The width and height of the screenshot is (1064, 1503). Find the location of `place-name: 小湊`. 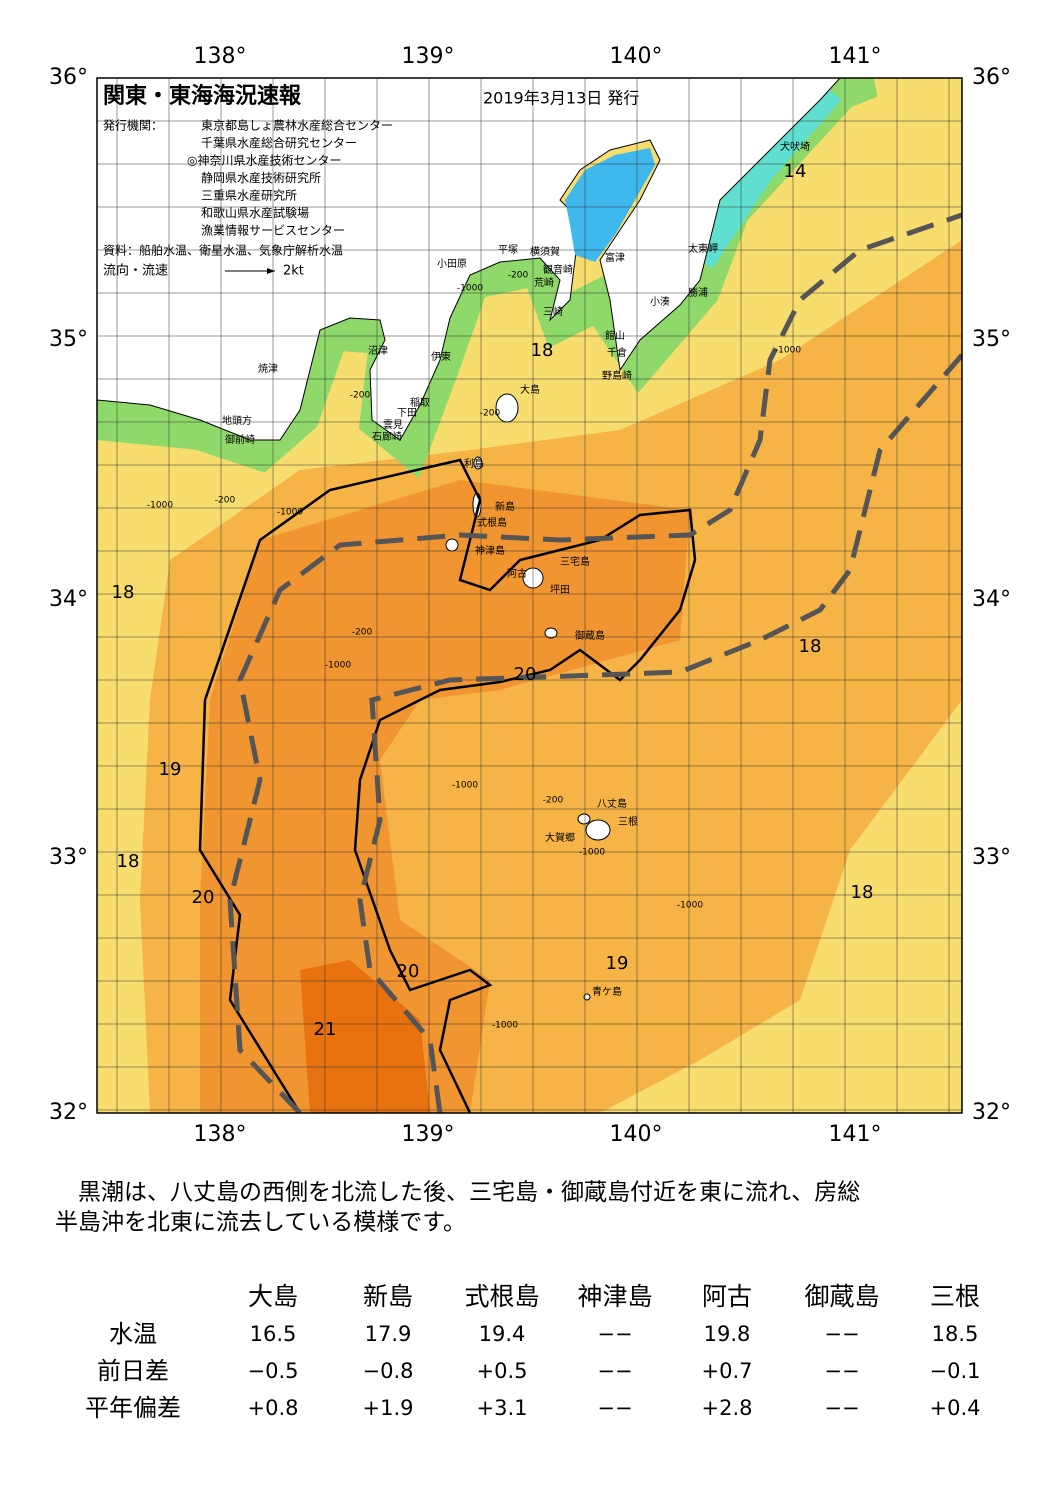

place-name: 小湊 is located at coordinates (660, 301).